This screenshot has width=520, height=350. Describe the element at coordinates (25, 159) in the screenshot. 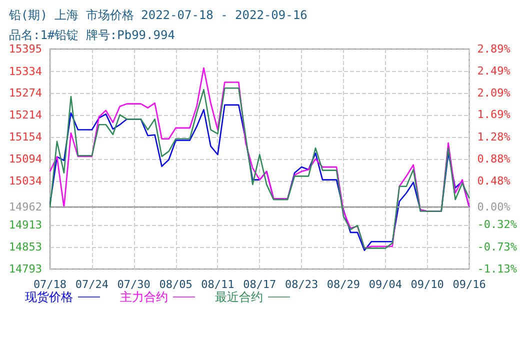

I see `y-tick-label: 15094` at that location.